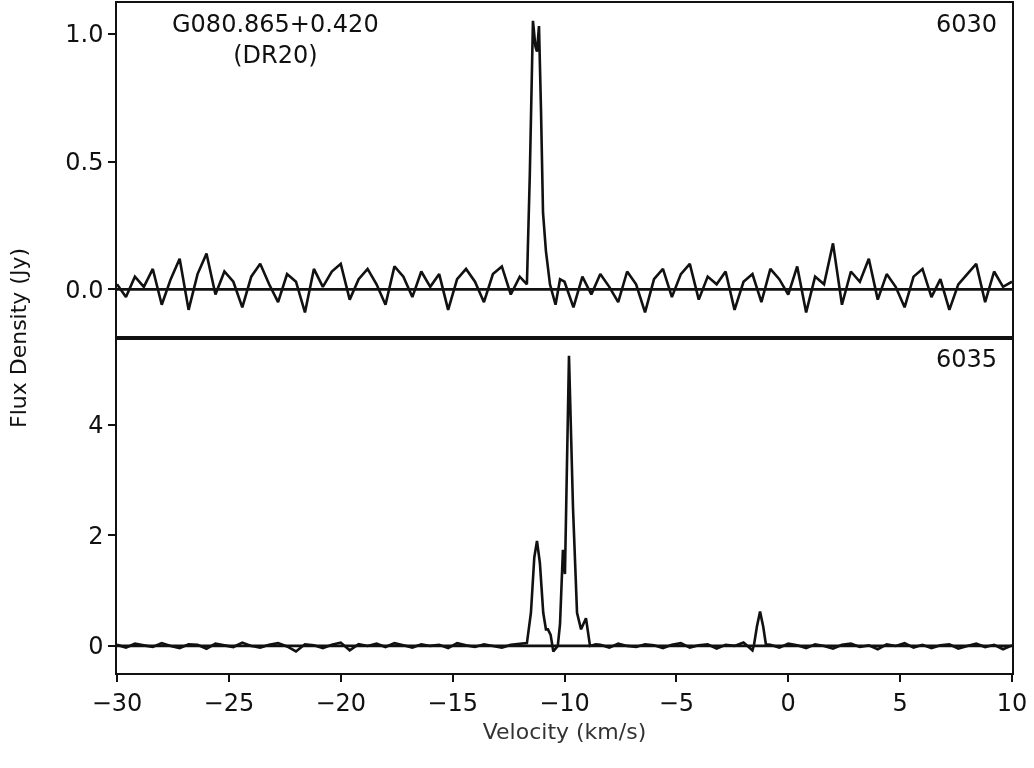 The height and width of the screenshot is (768, 1034). What do you see at coordinates (84, 161) in the screenshot?
I see `y-tick-label: 0.5` at bounding box center [84, 161].